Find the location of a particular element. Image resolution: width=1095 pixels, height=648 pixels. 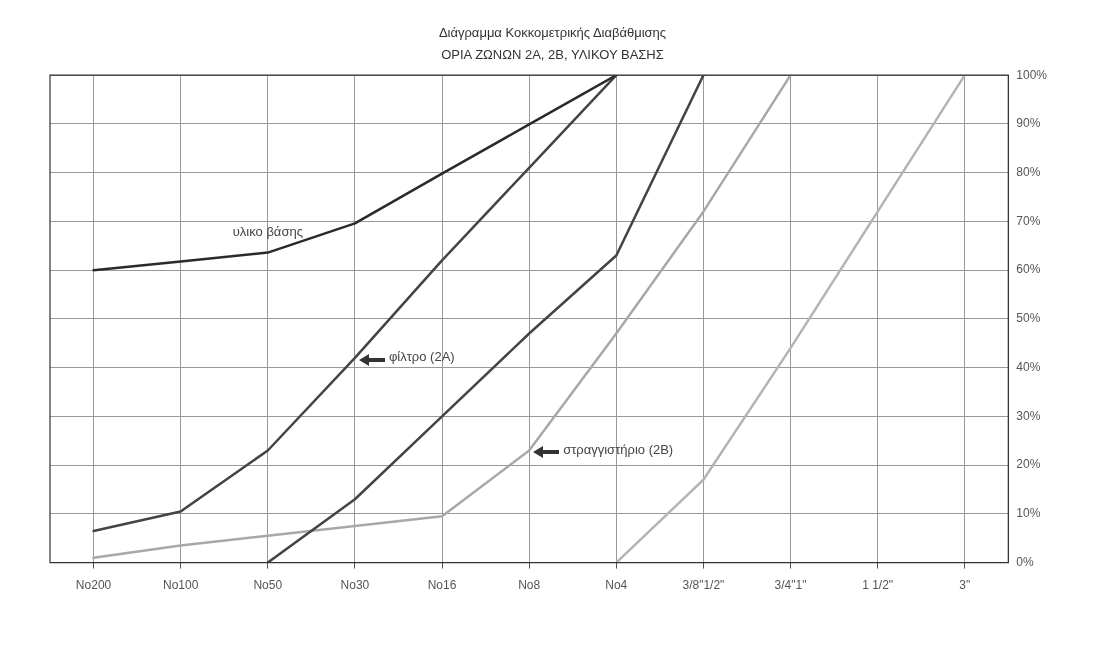

y-tick-label: 30% is located at coordinates (1028, 415).